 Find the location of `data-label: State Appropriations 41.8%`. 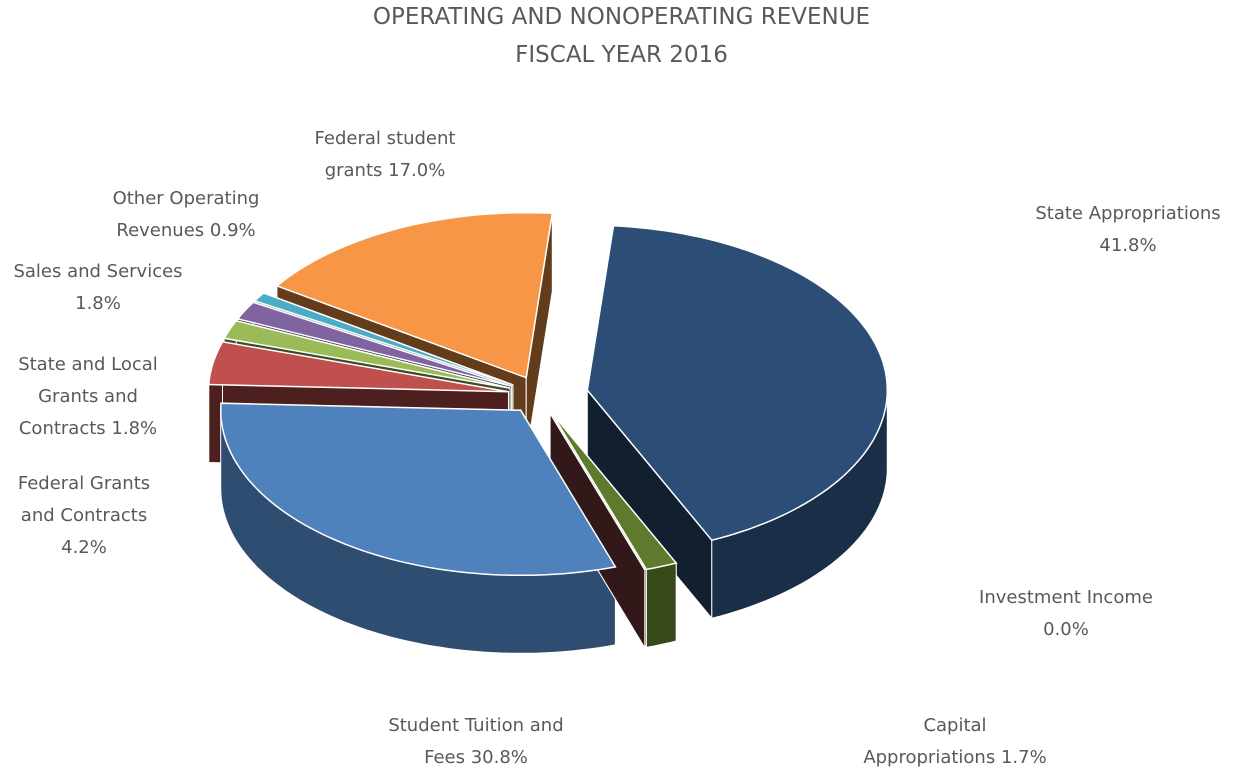

data-label: State Appropriations 41.8% is located at coordinates (1128, 230).